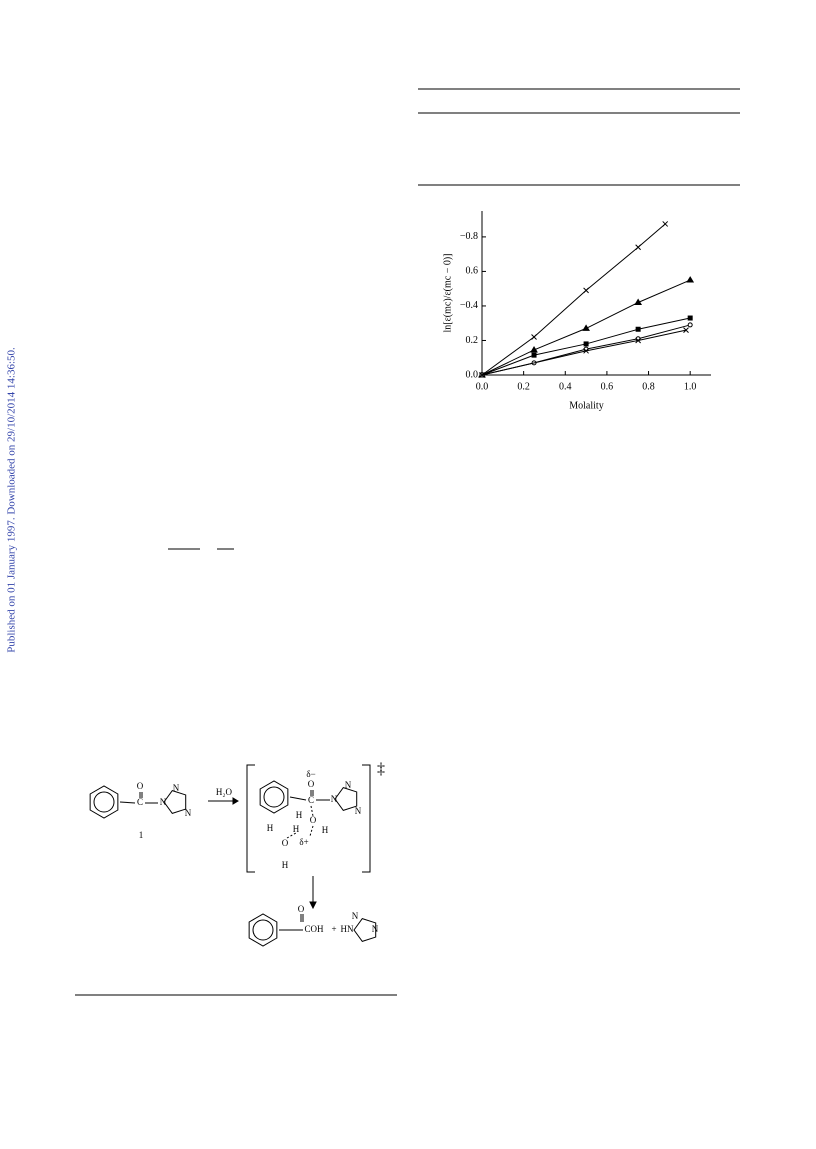  Describe the element at coordinates (586, 405) in the screenshot. I see `x-axis-label: Molality` at that location.